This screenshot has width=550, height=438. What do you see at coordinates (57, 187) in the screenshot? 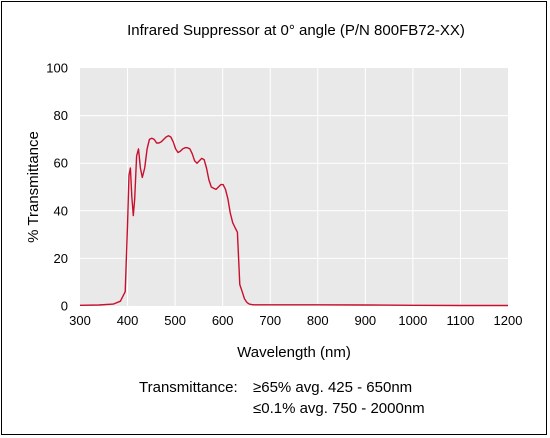
I see `y-tick-labels: 0 20 40 60 80 100` at bounding box center [57, 187].